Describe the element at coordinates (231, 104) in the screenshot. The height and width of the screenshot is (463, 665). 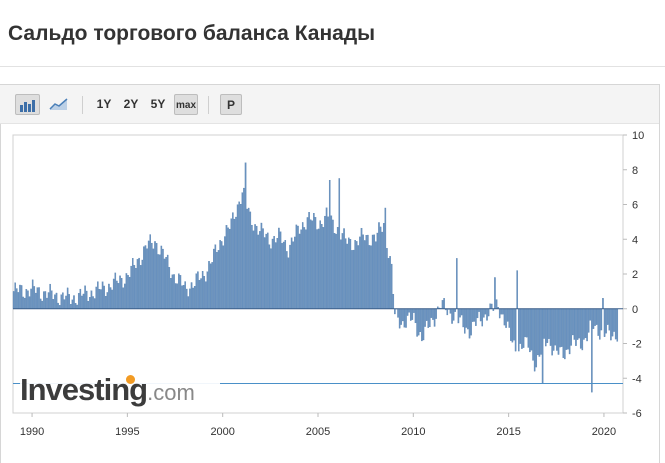
I see `p-button: P` at that location.